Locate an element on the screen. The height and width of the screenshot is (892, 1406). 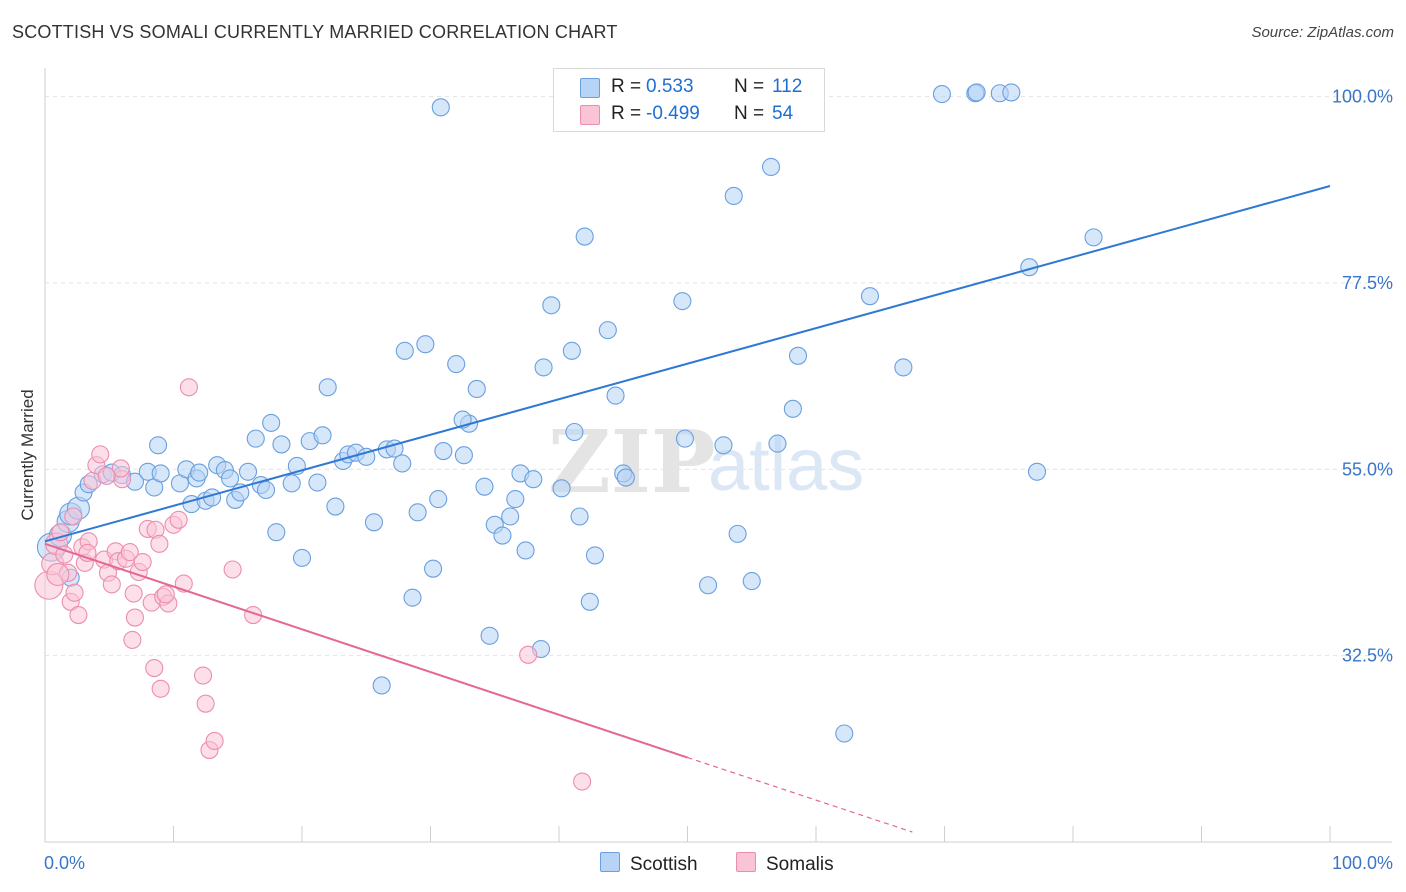
x-tick-label: 100.0% is located at coordinates (1362, 863).